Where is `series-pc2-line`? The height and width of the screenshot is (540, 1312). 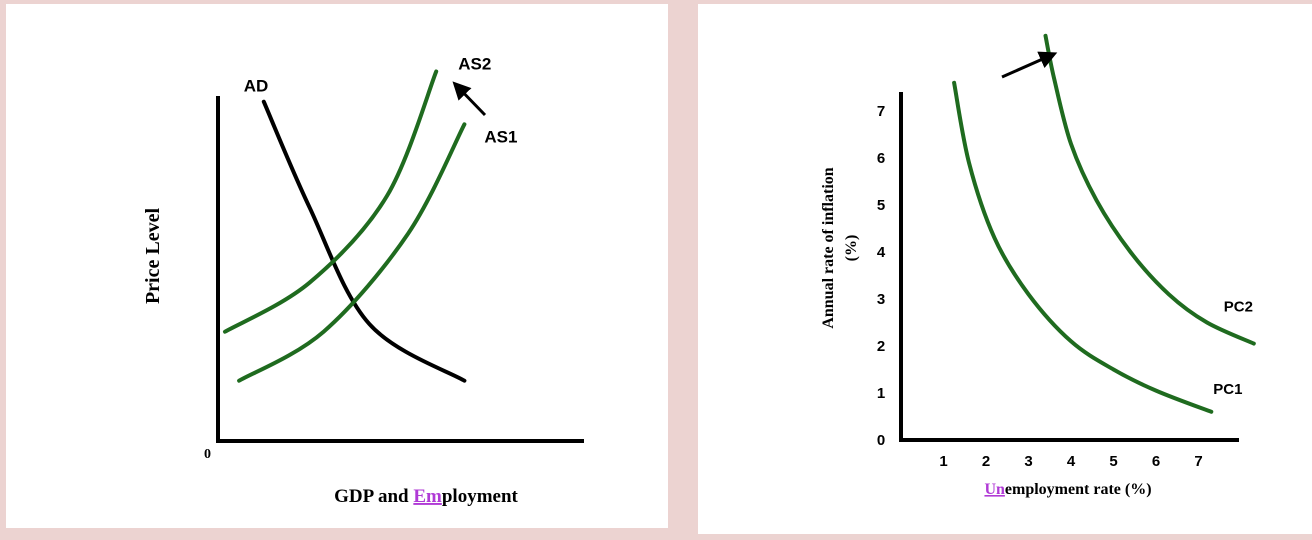
series-pc2-line is located at coordinates (1149, 189).